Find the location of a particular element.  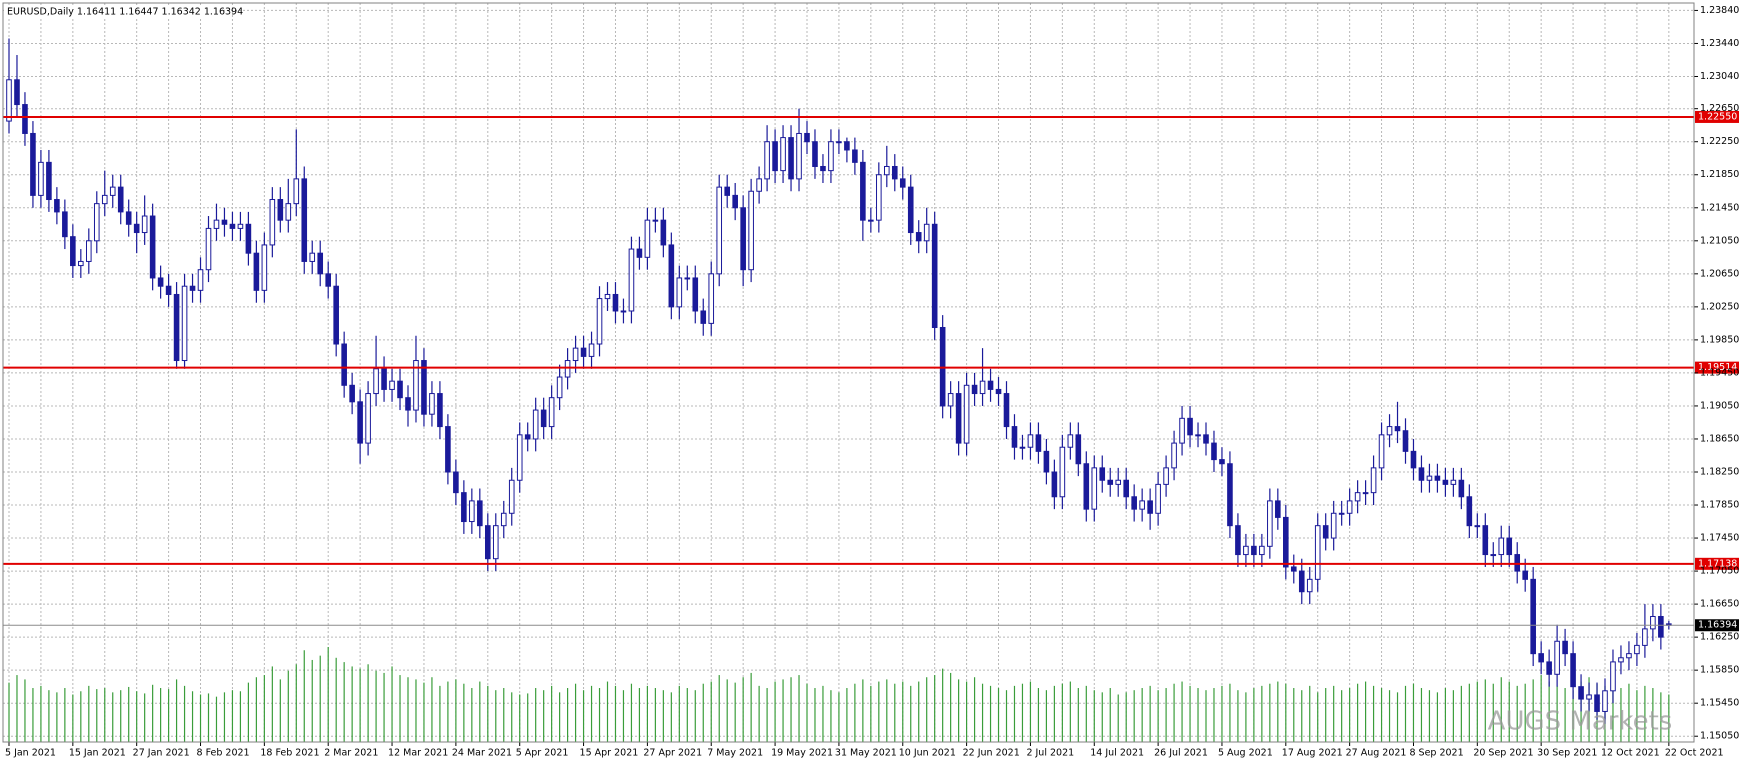

level-label: 1.19514 is located at coordinates (1717, 367).